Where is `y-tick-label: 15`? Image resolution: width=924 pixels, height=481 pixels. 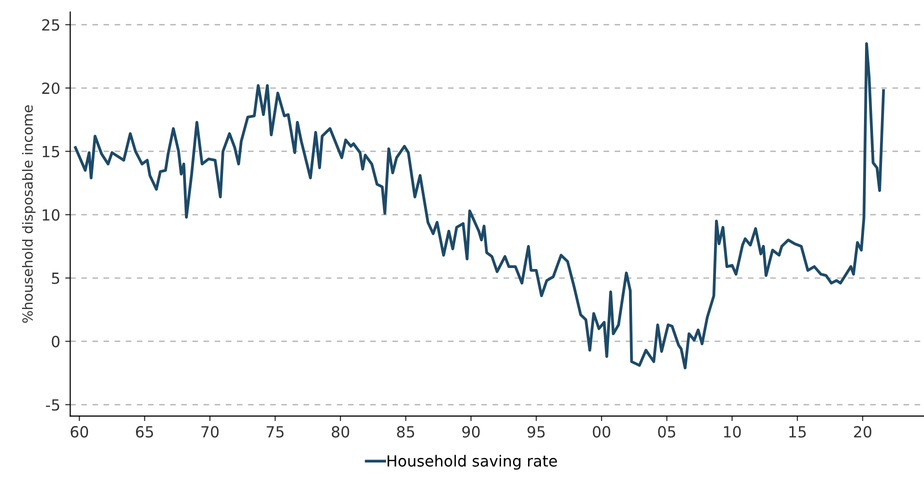
y-tick-label: 15 is located at coordinates (51, 152).